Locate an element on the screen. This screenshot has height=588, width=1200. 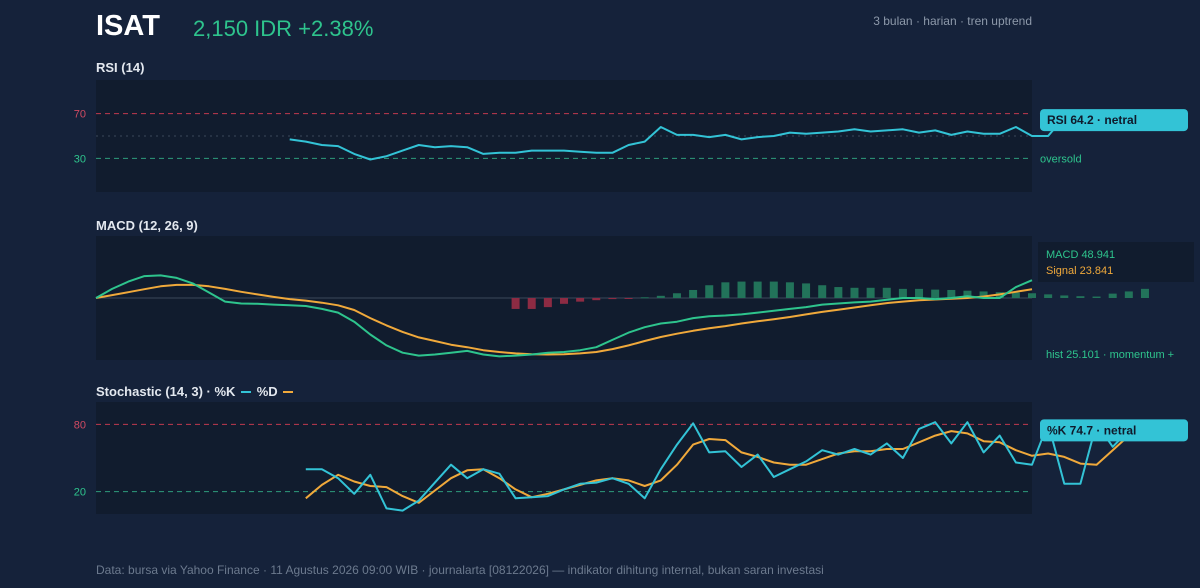
macd-legend-box is located at coordinates (1116, 262).